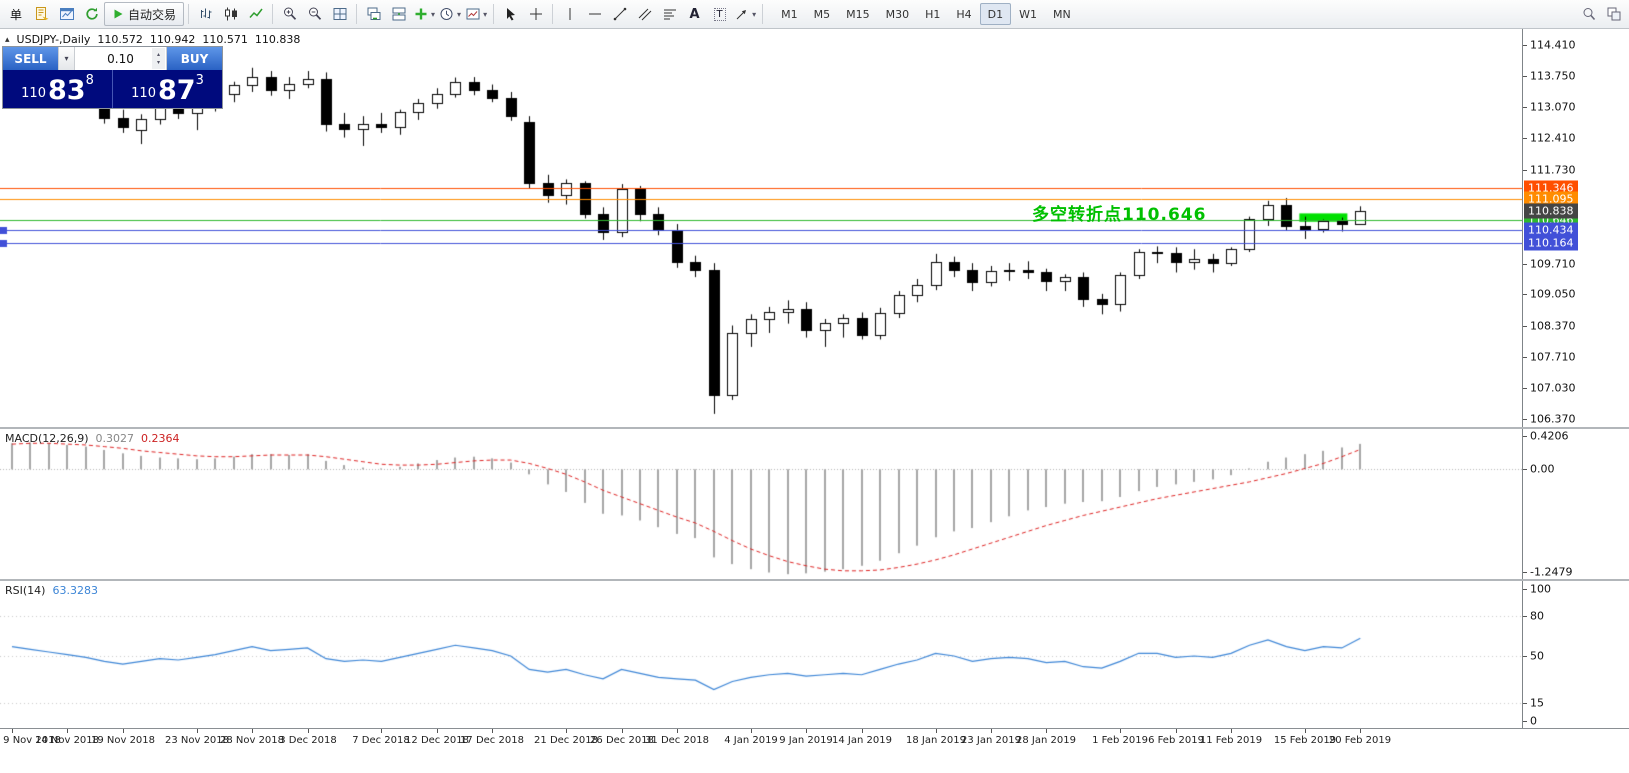  Describe the element at coordinates (32, 740) in the screenshot. I see `date-label: 9 Nov 2018` at that location.